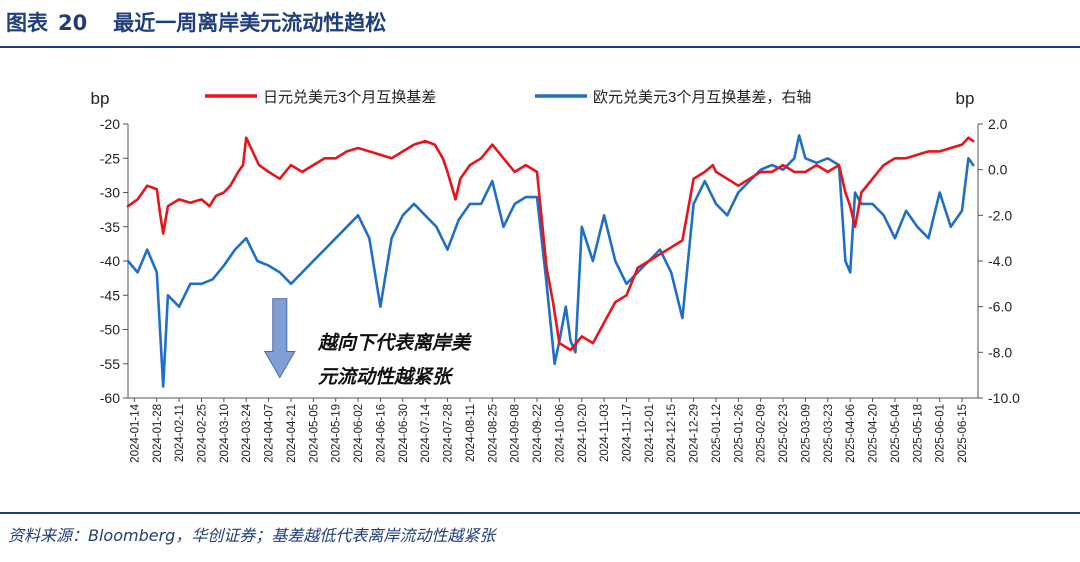  I want to click on x-tick-label: 2024-11-17, so click(627, 433).